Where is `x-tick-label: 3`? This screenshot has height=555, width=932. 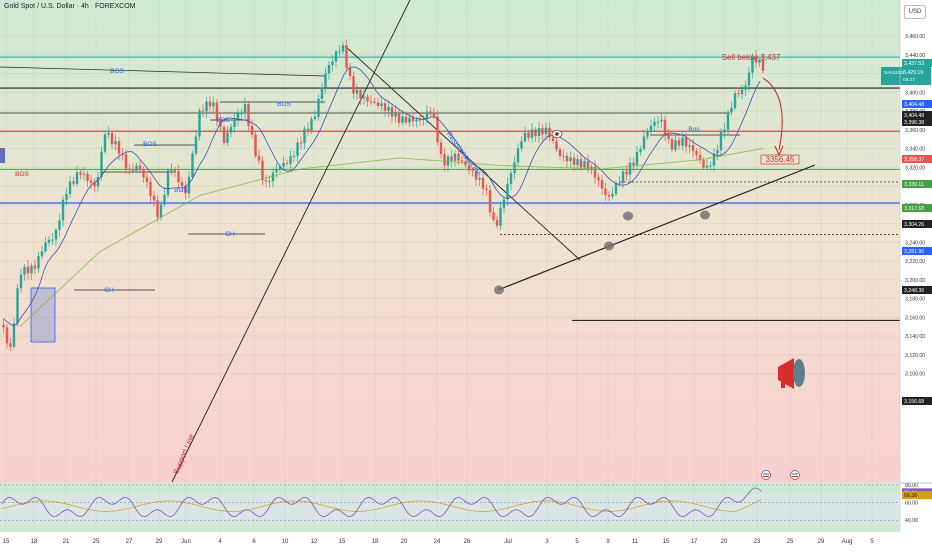
x-tick-label: 3 is located at coordinates (547, 542).